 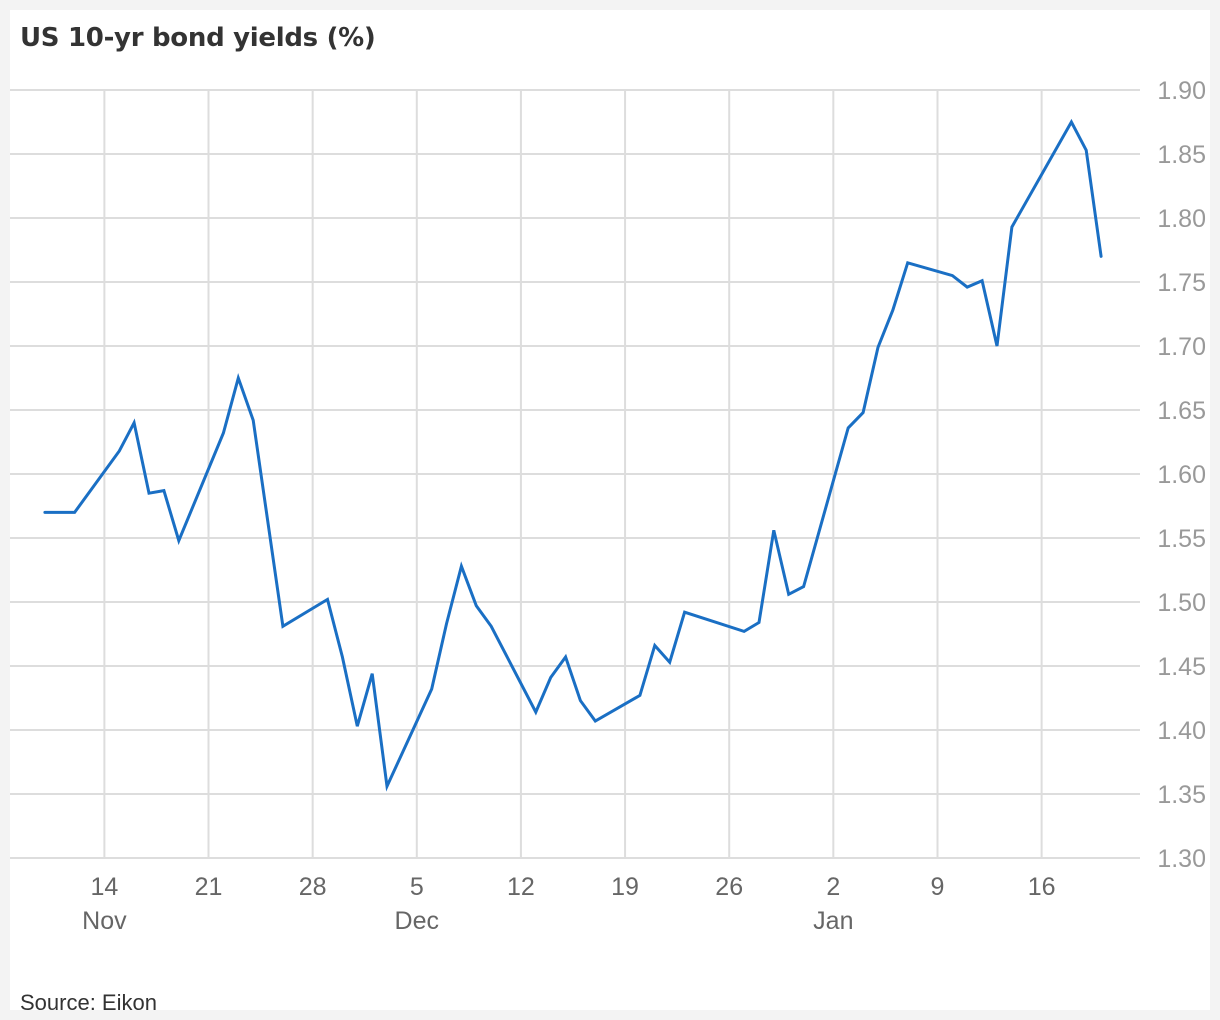 What do you see at coordinates (1181, 155) in the screenshot?
I see `y-tick-label: 1.85` at bounding box center [1181, 155].